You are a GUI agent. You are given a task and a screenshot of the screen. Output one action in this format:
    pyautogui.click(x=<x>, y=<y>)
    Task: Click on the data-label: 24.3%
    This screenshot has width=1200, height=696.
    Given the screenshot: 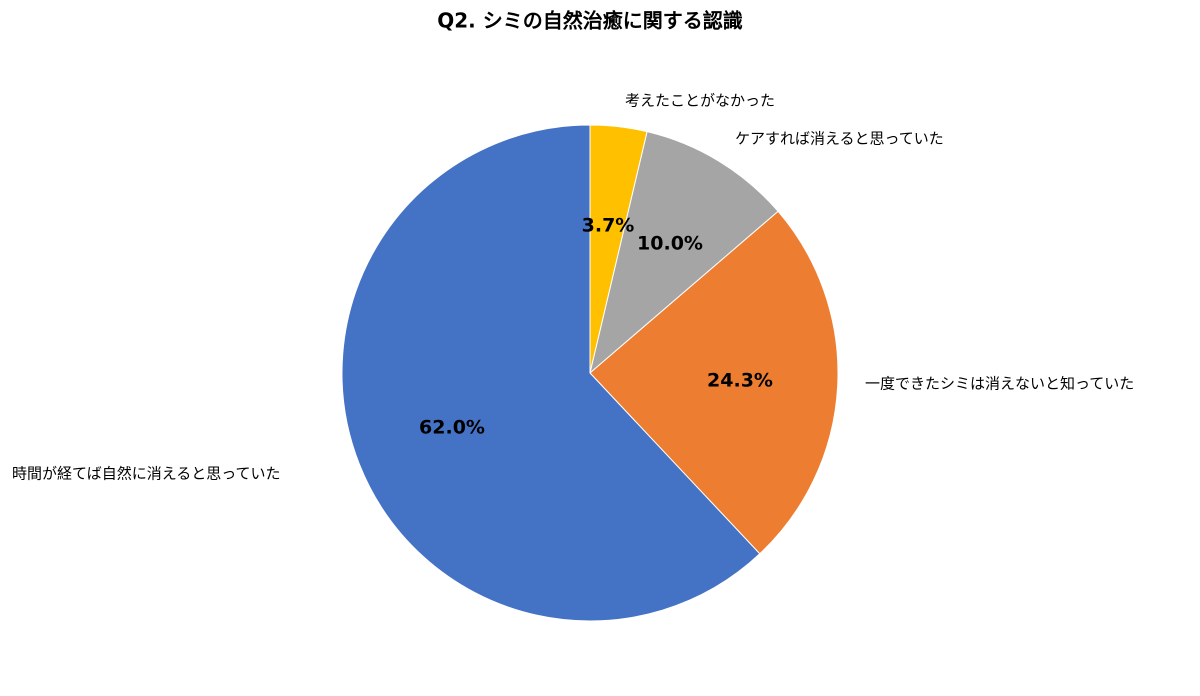 What is the action you would take?
    pyautogui.click(x=740, y=381)
    